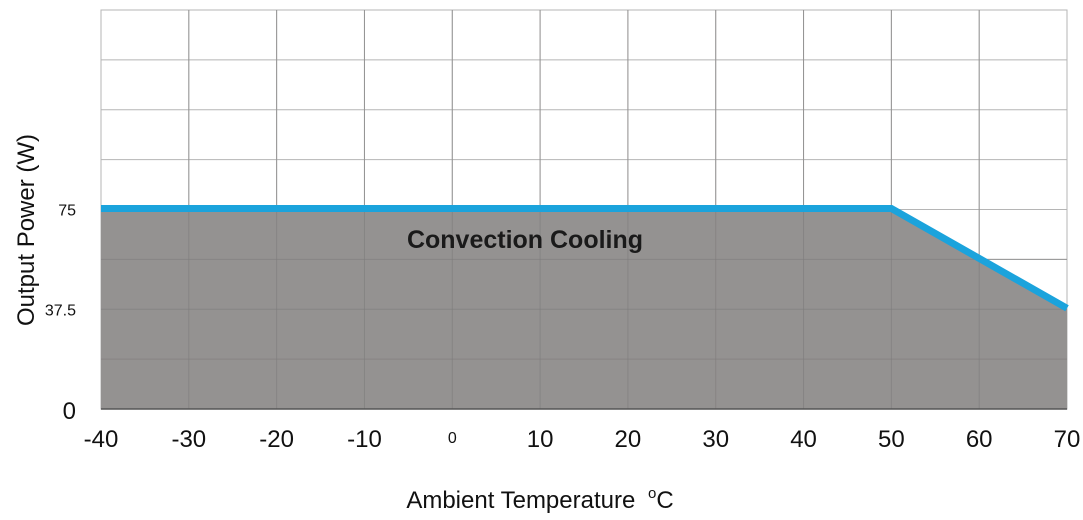 This screenshot has height=520, width=1083. Describe the element at coordinates (525, 240) in the screenshot. I see `convection-cooling-label: Convection Cooling` at that location.